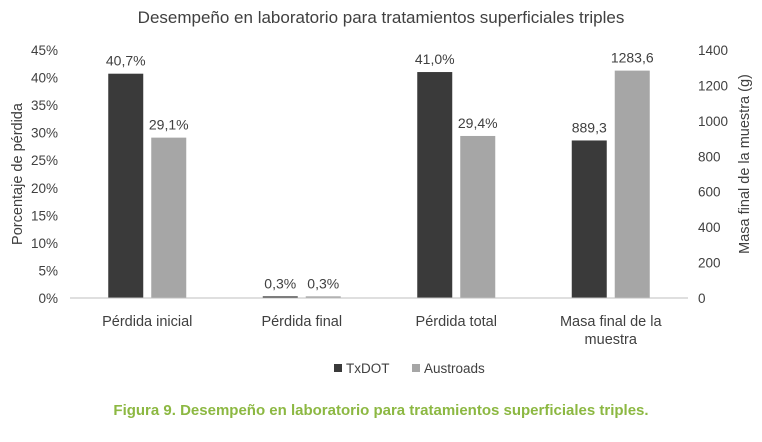 The image size is (762, 442). What do you see at coordinates (409, 368) in the screenshot?
I see `legend: TxDOT Austroads` at bounding box center [409, 368].